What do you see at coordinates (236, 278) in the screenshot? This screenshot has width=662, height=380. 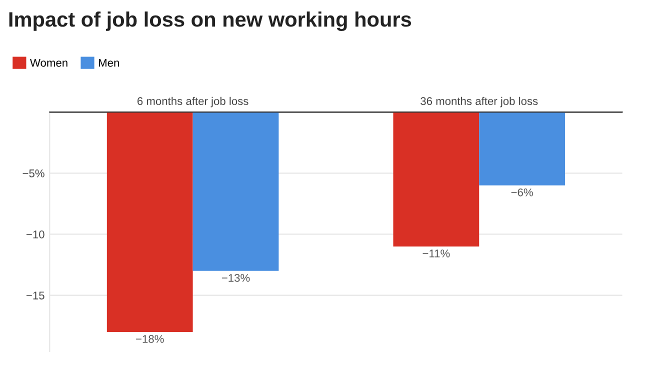 I see `data-label: −13%` at bounding box center [236, 278].